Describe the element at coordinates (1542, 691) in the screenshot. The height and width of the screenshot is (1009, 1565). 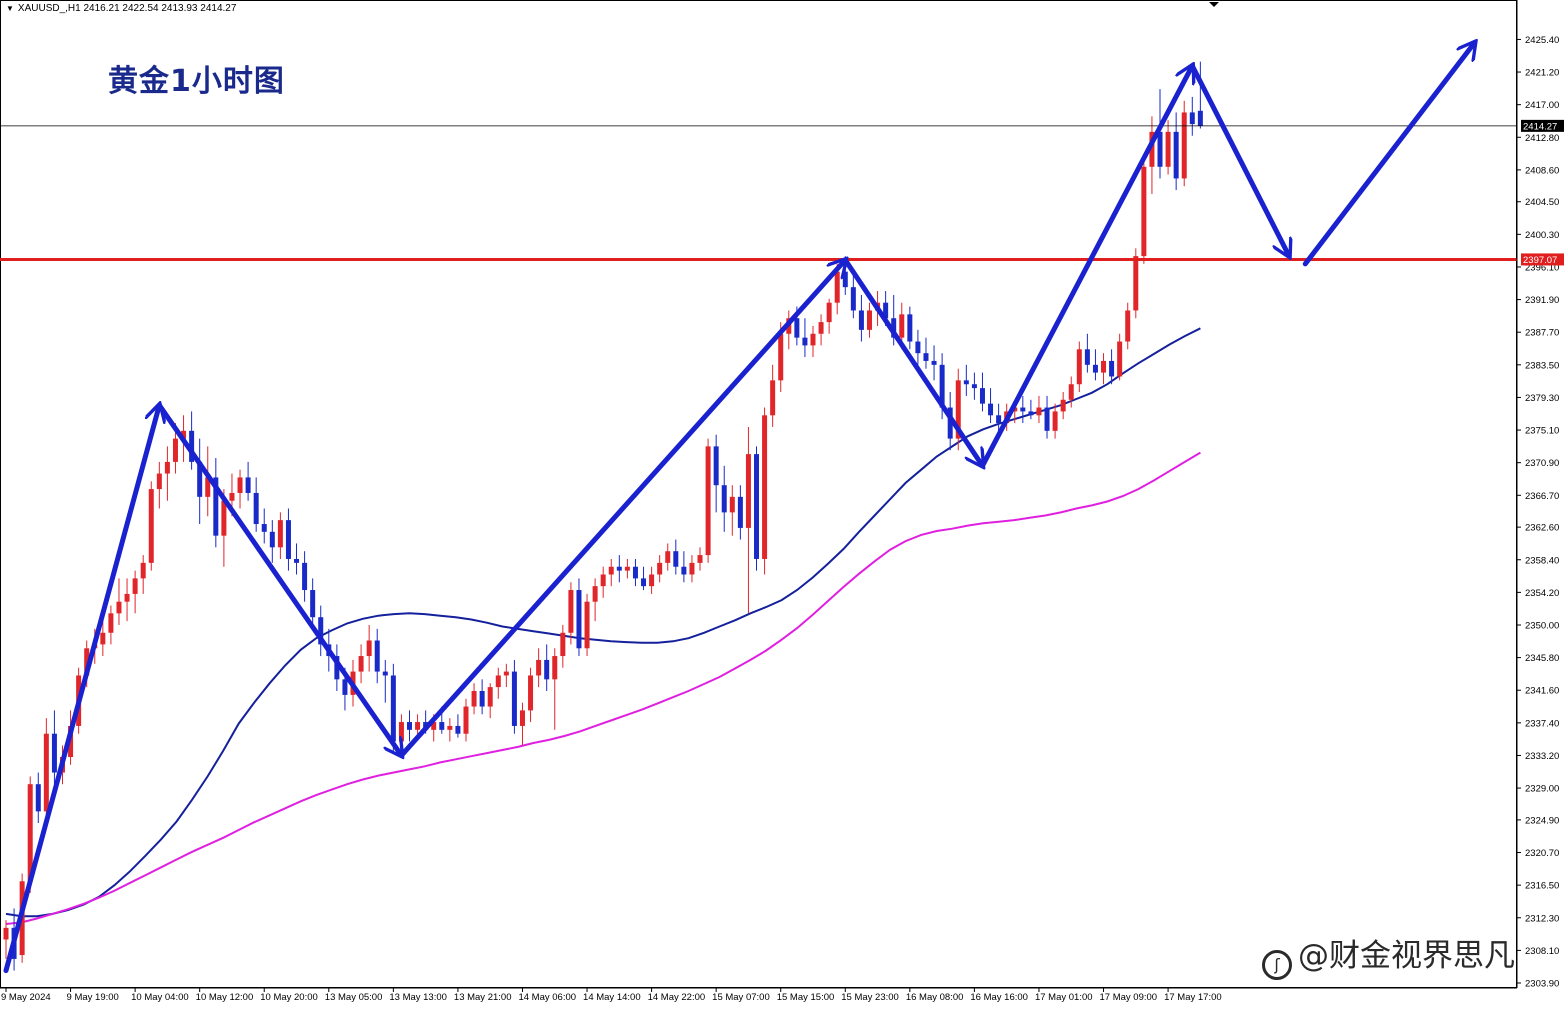
I see `y-tick-label: 2341.60` at that location.